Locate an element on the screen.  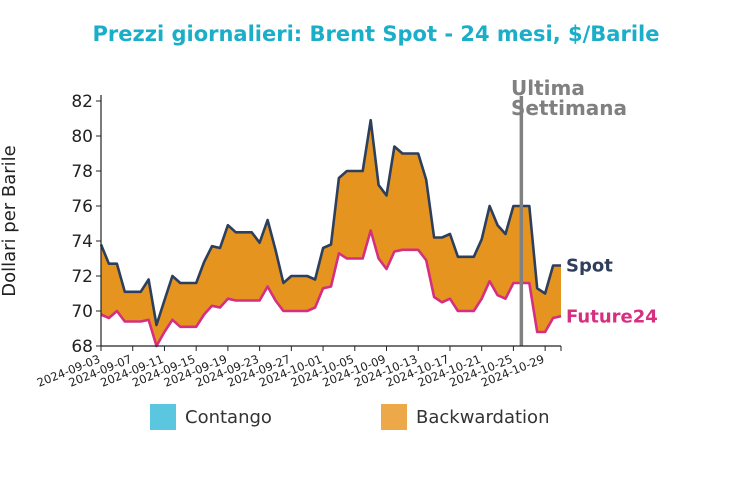
last-week-label: Ultima Settimana is located at coordinates (569, 98).